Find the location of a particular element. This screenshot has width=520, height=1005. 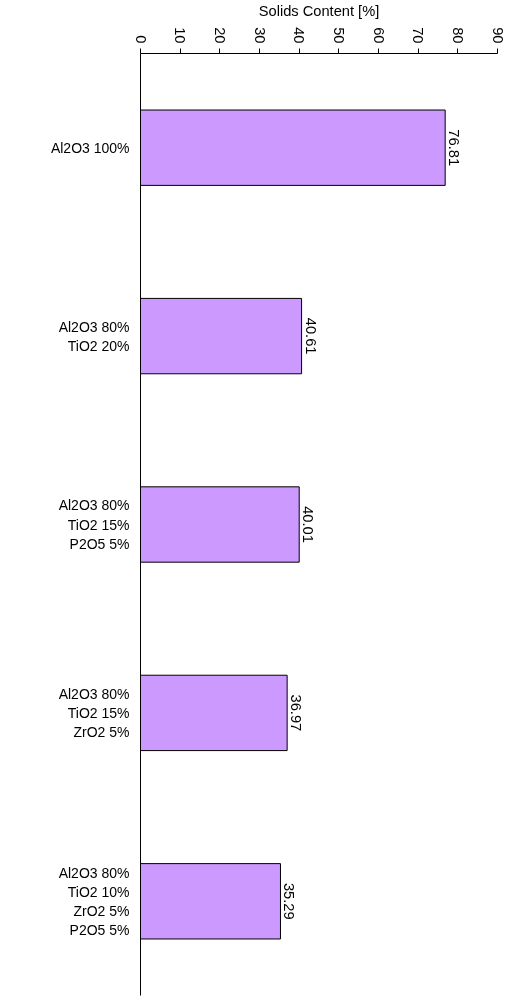

x-tick-label: 80 is located at coordinates (457, 35).